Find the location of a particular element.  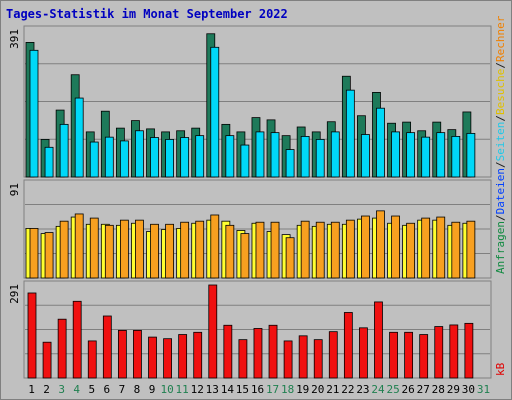

x-tick-label-day-3: 3 is located at coordinates (61, 389).